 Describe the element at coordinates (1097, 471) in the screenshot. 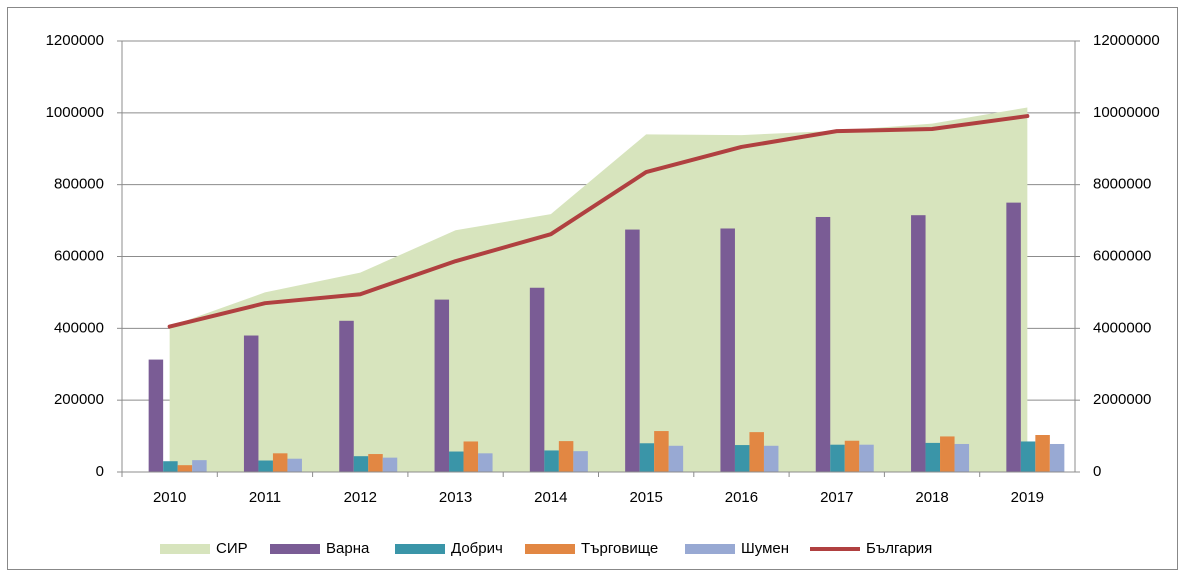

I see `y2-tick-label: 0` at that location.